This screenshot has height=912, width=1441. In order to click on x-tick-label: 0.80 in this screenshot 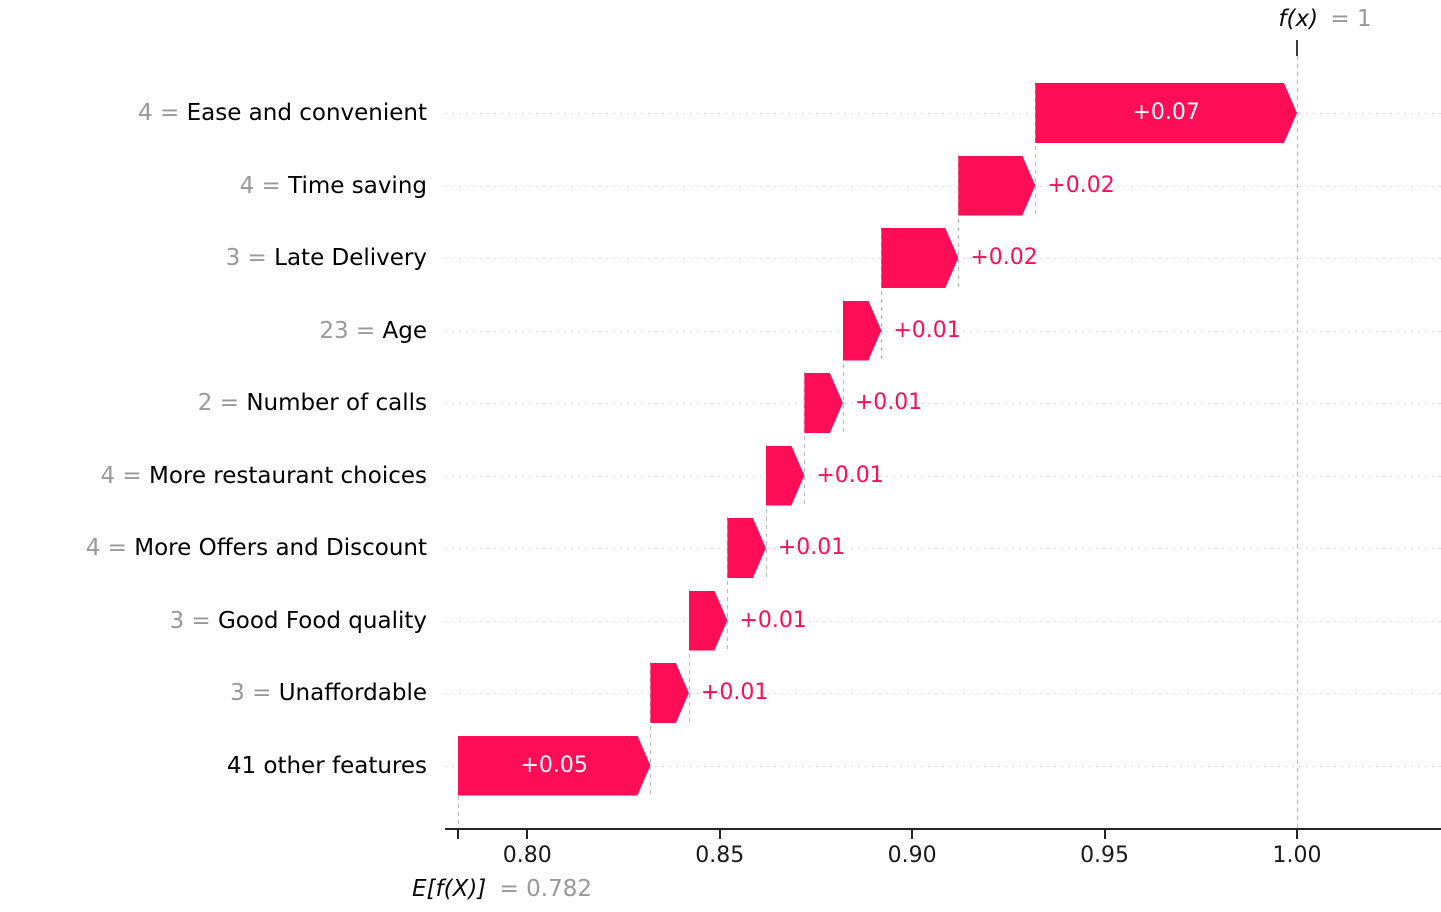, I will do `click(527, 855)`.